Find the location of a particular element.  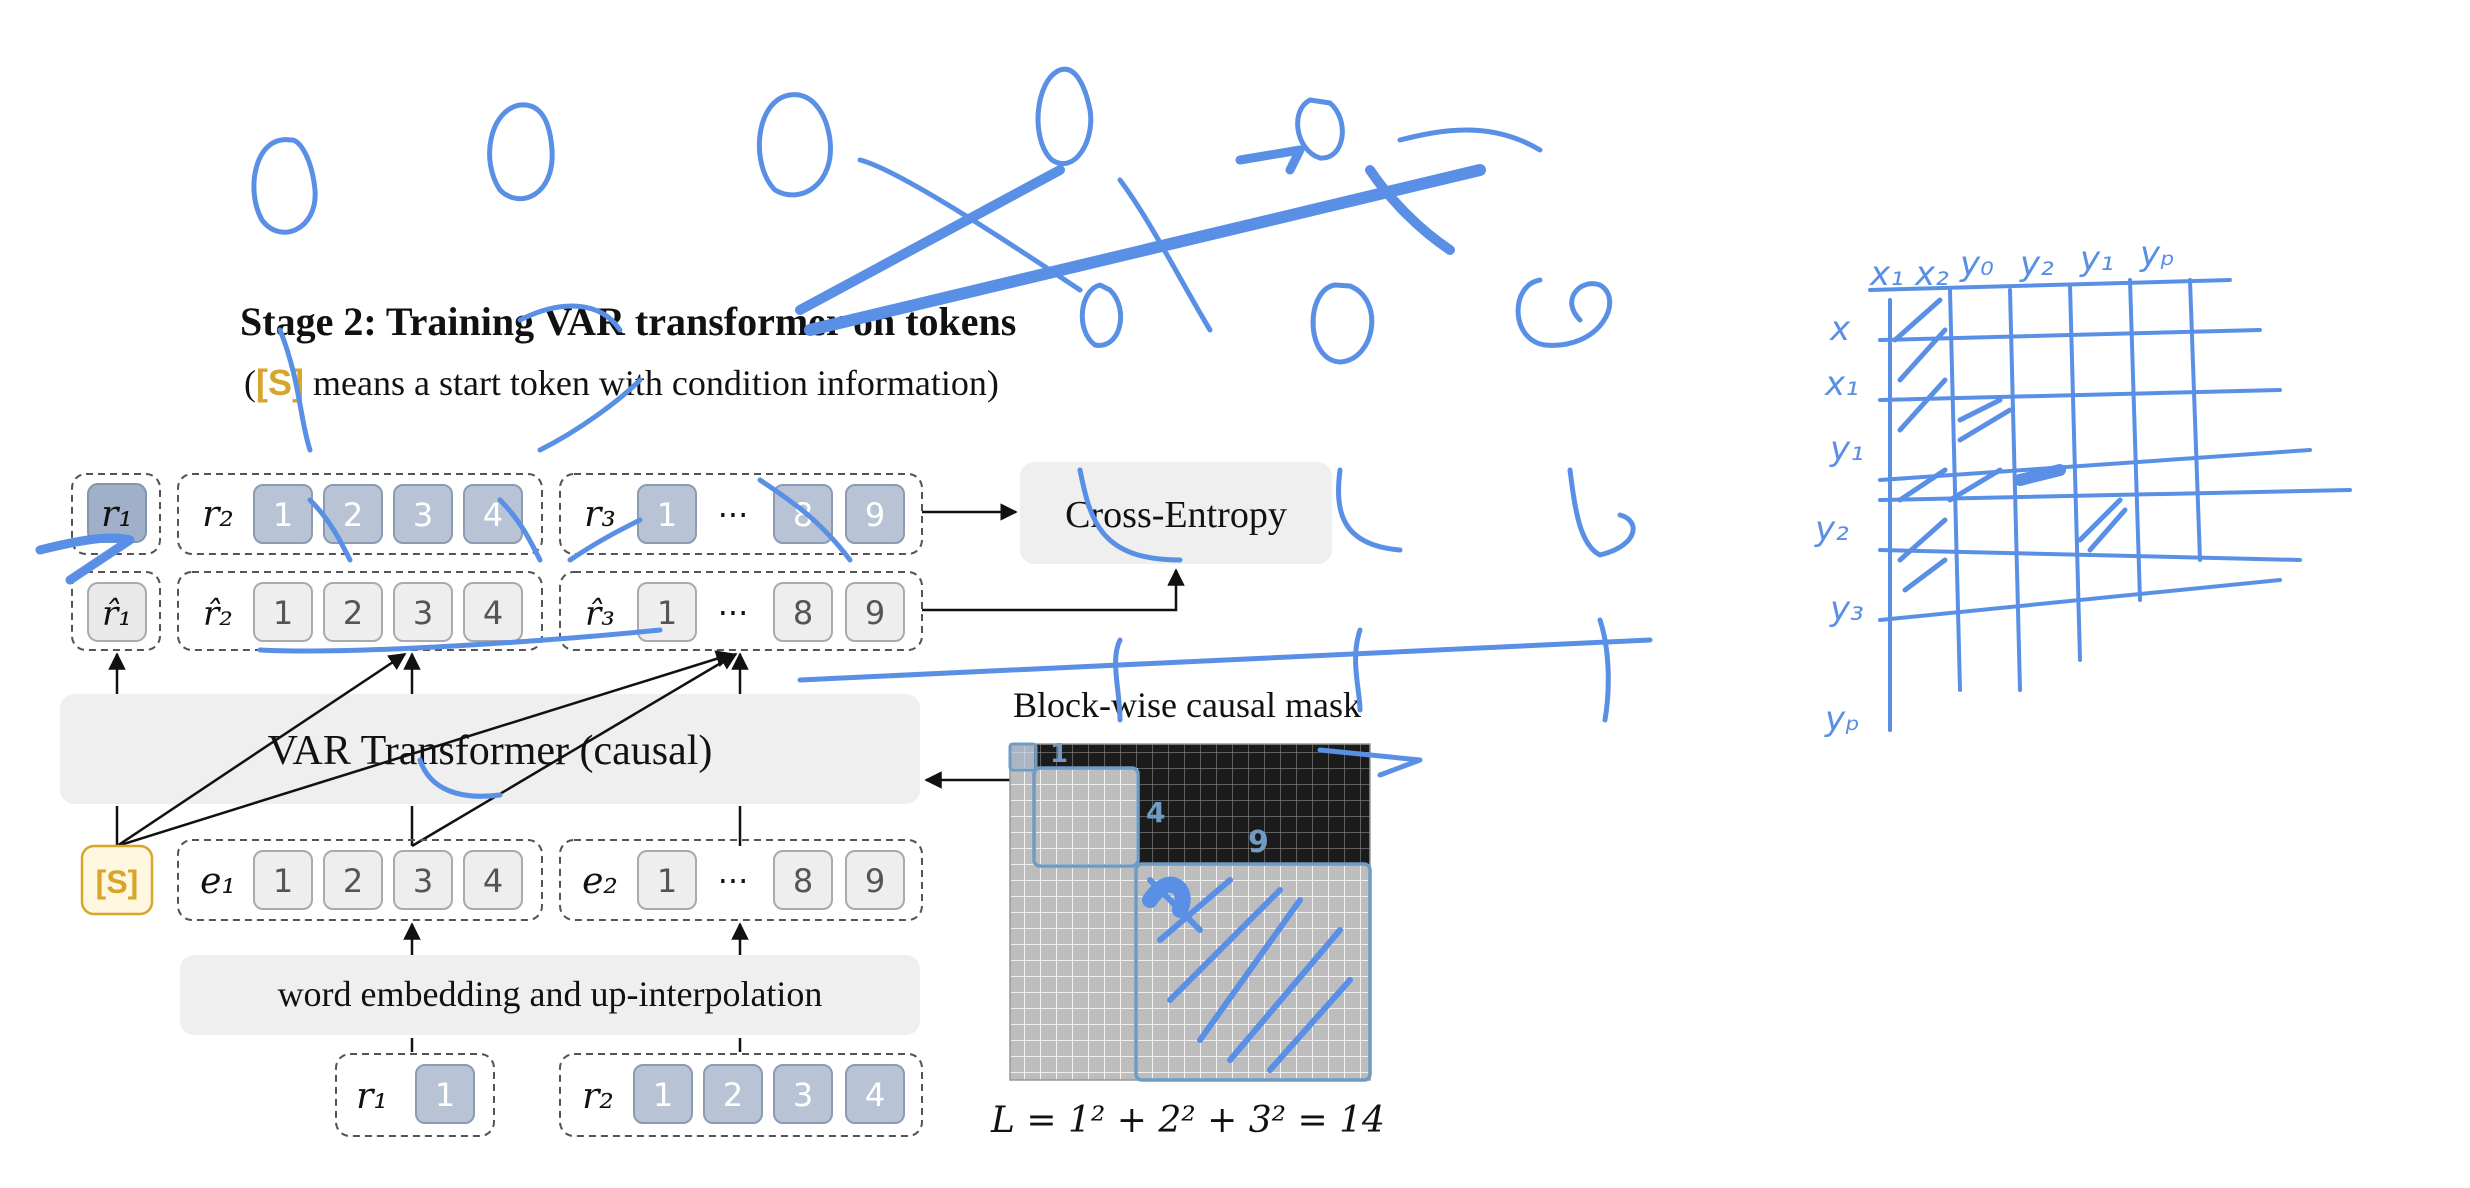

cross-entropy-box is located at coordinates (1176, 513).